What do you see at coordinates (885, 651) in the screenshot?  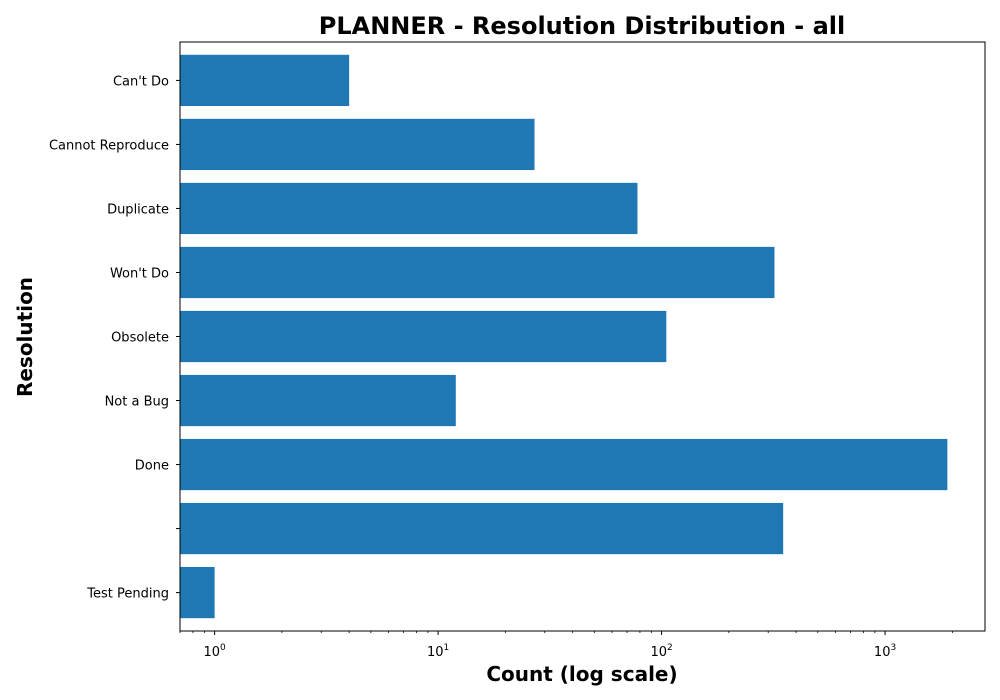 I see `x-tick-label: 10³` at bounding box center [885, 651].